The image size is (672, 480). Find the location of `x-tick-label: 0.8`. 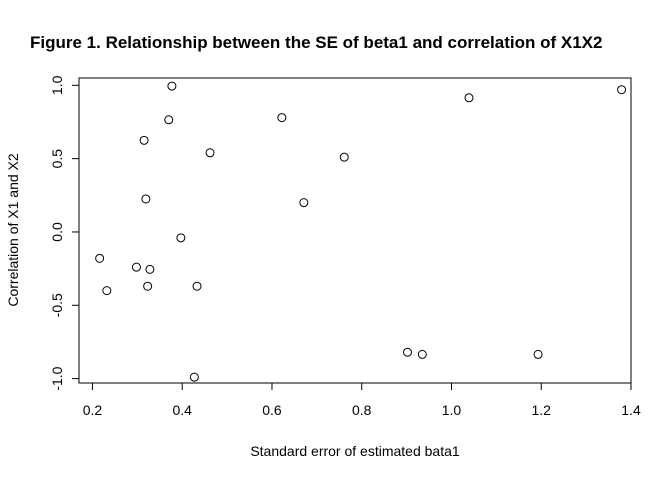

x-tick-label: 0.8 is located at coordinates (362, 410).